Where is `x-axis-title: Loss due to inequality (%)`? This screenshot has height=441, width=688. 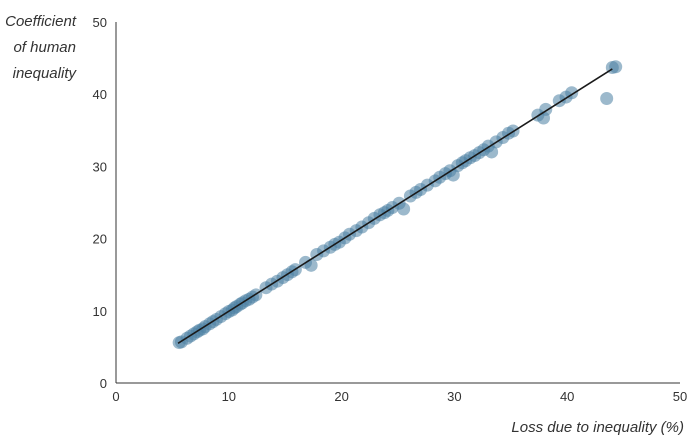 x-axis-title: Loss due to inequality (%) is located at coordinates (597, 427).